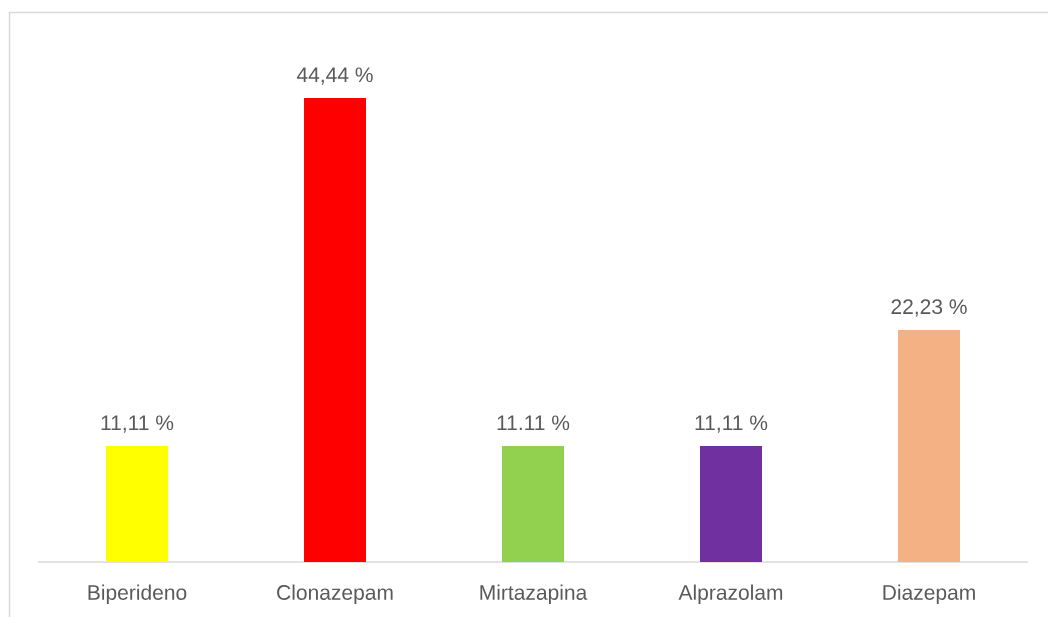 Image resolution: width=1048 pixels, height=617 pixels. Describe the element at coordinates (534, 594) in the screenshot. I see `x-tick-label: Mirtazapina` at that location.